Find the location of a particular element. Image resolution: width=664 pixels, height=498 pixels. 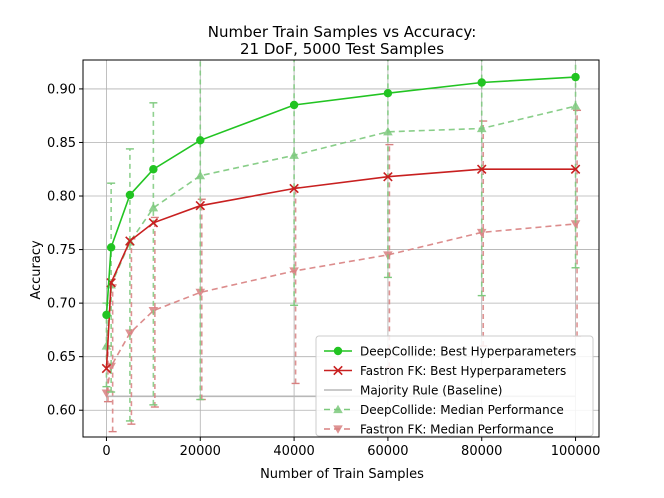

y-tick-label: 0.70 is located at coordinates (61, 304).